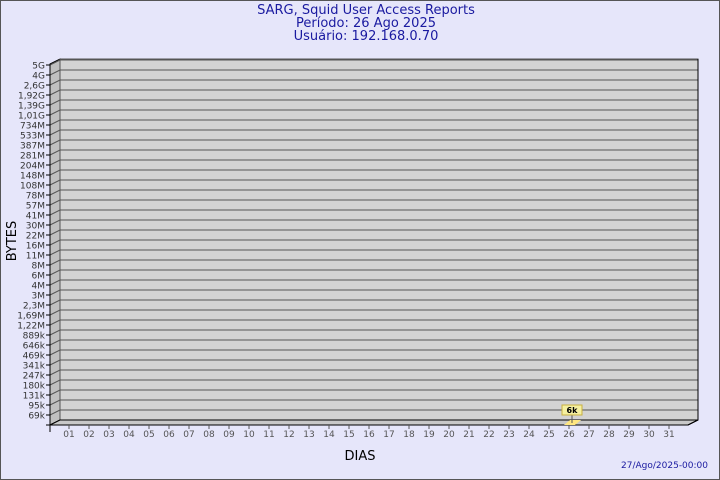 This screenshot has height=480, width=720. What do you see at coordinates (34, 377) in the screenshot?
I see `y-tick-label: 247k` at bounding box center [34, 377].